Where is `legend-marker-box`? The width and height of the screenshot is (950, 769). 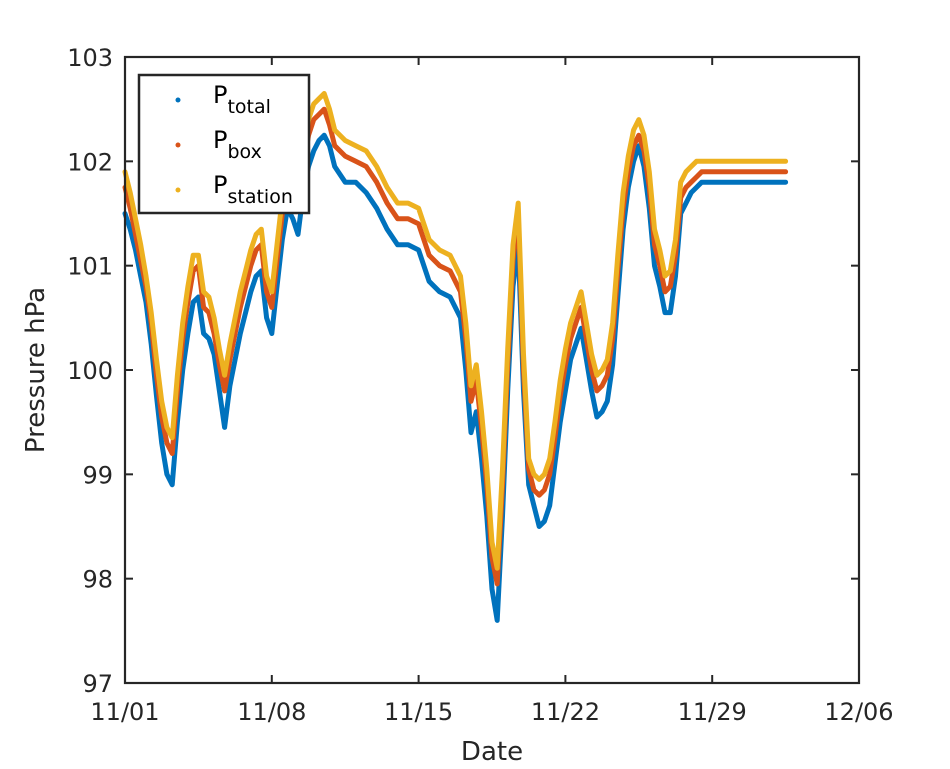
legend-marker-box is located at coordinates (178, 145).